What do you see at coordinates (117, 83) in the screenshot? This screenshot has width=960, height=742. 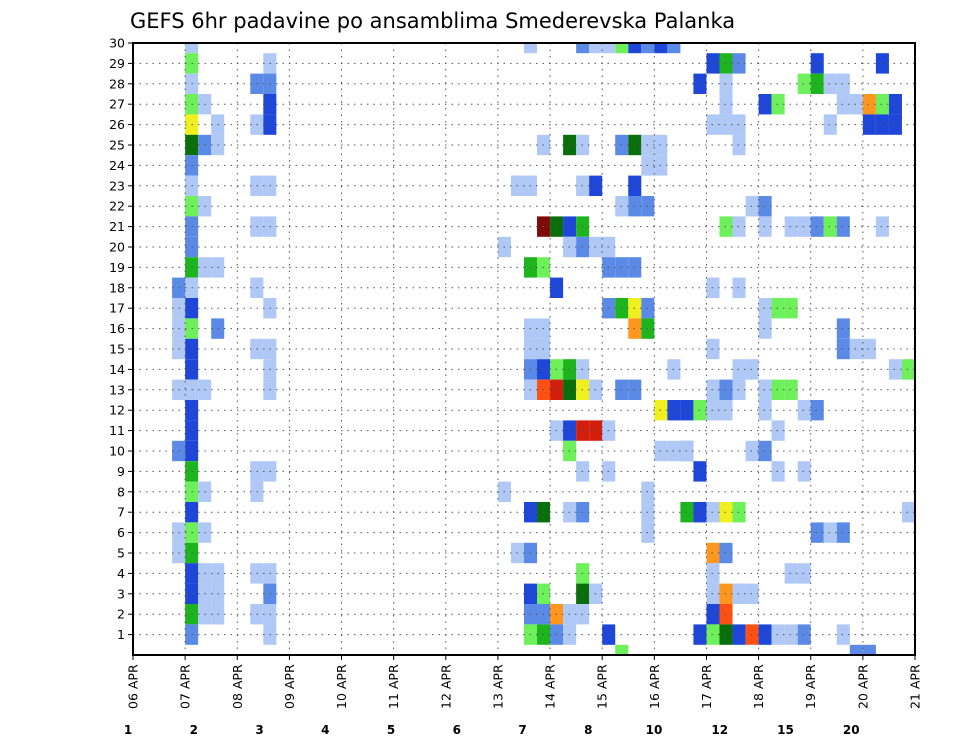 I see `y-tick-label: 28` at bounding box center [117, 83].